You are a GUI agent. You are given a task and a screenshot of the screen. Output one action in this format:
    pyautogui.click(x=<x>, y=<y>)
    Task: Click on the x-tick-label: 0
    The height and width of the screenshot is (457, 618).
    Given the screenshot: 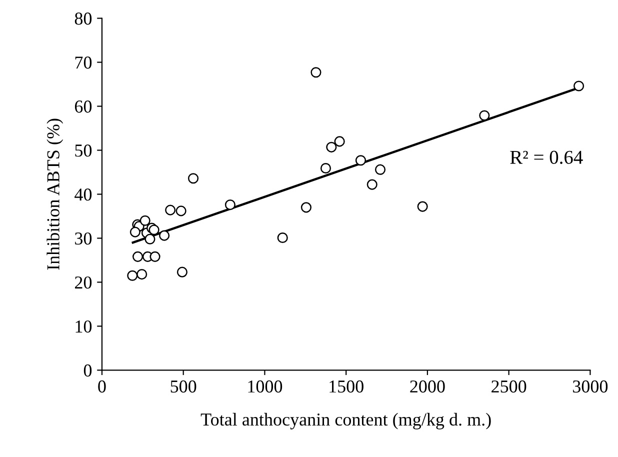 What is the action you would take?
    pyautogui.click(x=102, y=386)
    